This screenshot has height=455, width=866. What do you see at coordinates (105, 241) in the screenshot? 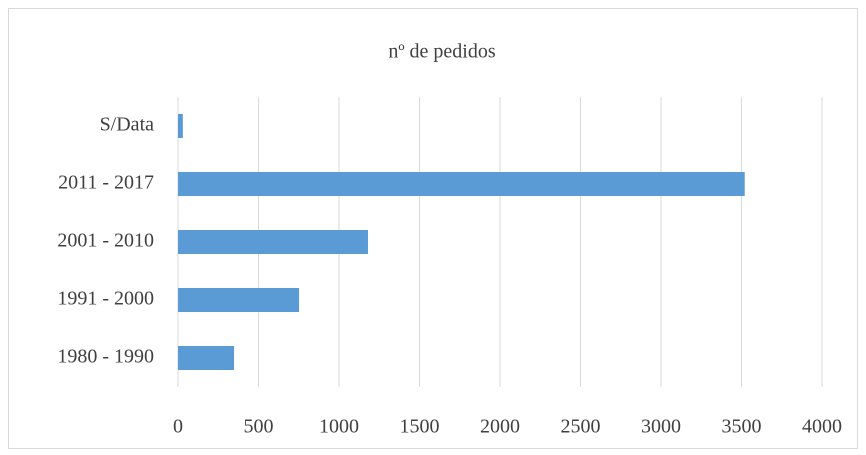
I see `y-tick-label: 2001 - 2010` at bounding box center [105, 241].